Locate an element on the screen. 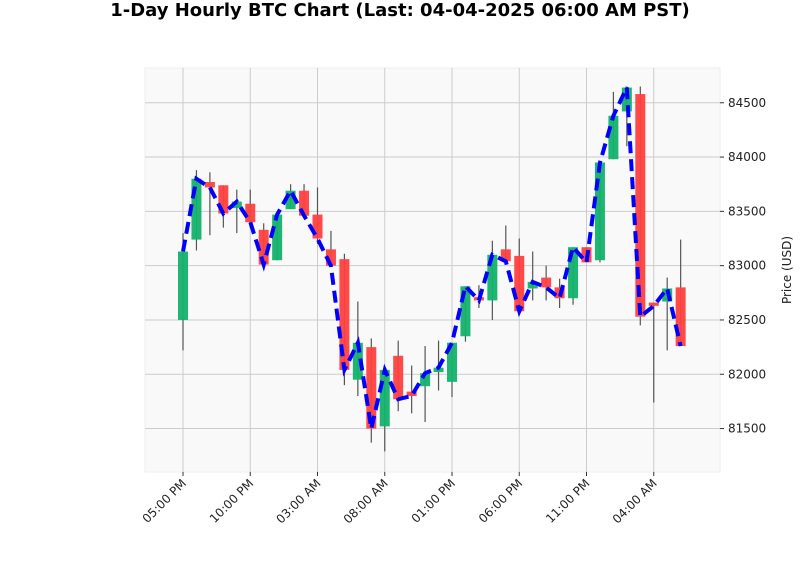 The width and height of the screenshot is (800, 575). y-tick-label: 84000 is located at coordinates (747, 157).